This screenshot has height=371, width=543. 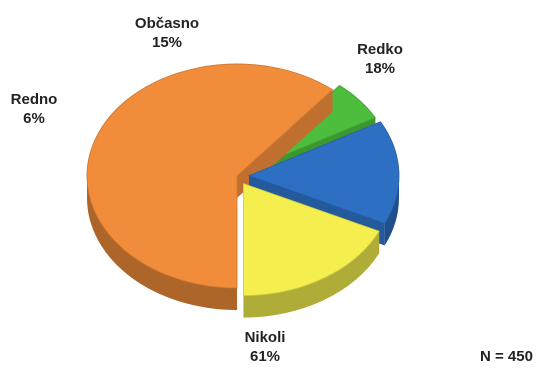 What do you see at coordinates (506, 356) in the screenshot?
I see `sample-size-annotation: N = 450` at bounding box center [506, 356].